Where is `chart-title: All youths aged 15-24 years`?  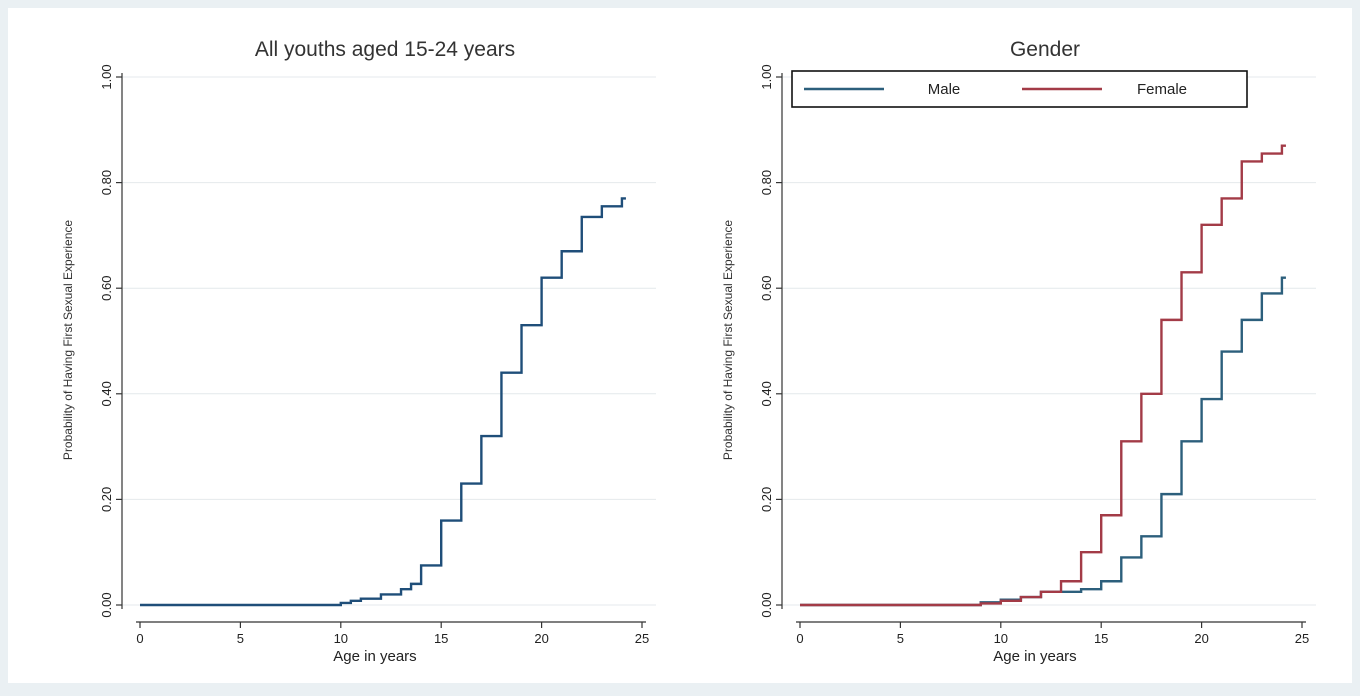
chart-title: All youths aged 15-24 years is located at coordinates (385, 49).